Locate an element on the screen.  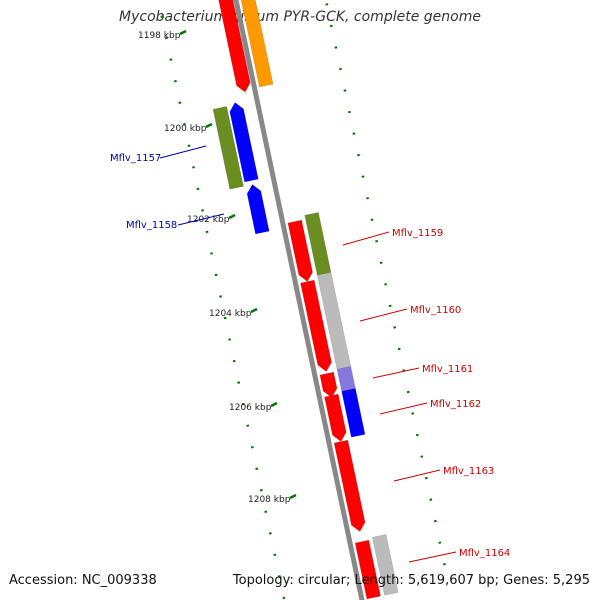
kbp-tick-label: 1208 kbp is located at coordinates (269, 500).